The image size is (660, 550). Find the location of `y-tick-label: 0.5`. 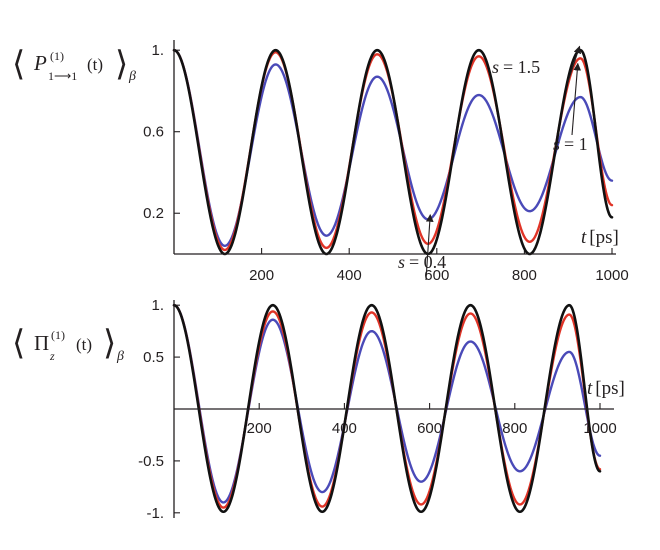

y-tick-label: 0.5 is located at coordinates (153, 357).